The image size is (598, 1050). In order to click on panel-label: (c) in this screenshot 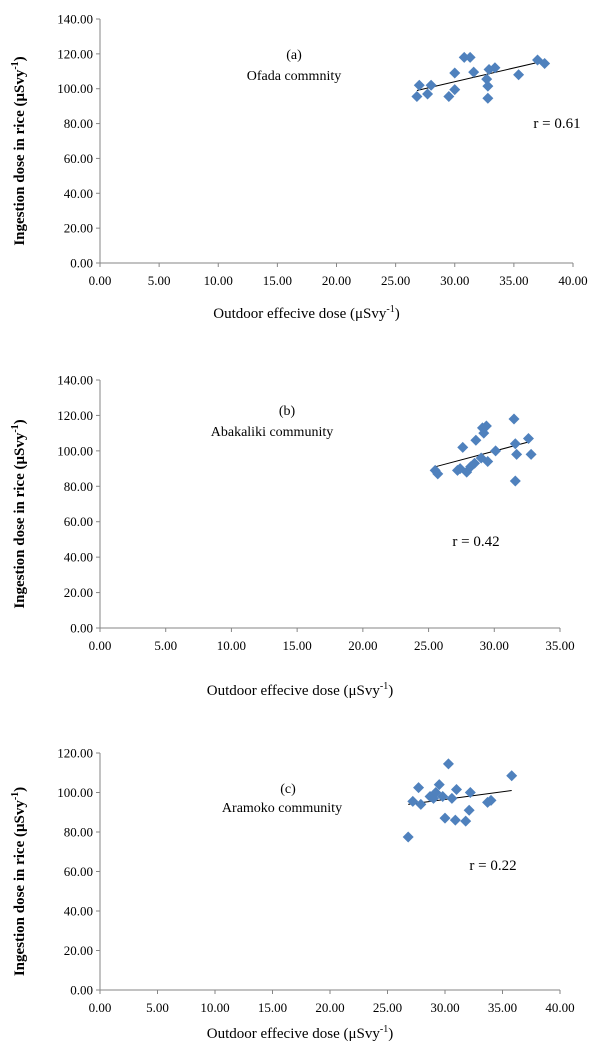, I will do `click(288, 789)`.